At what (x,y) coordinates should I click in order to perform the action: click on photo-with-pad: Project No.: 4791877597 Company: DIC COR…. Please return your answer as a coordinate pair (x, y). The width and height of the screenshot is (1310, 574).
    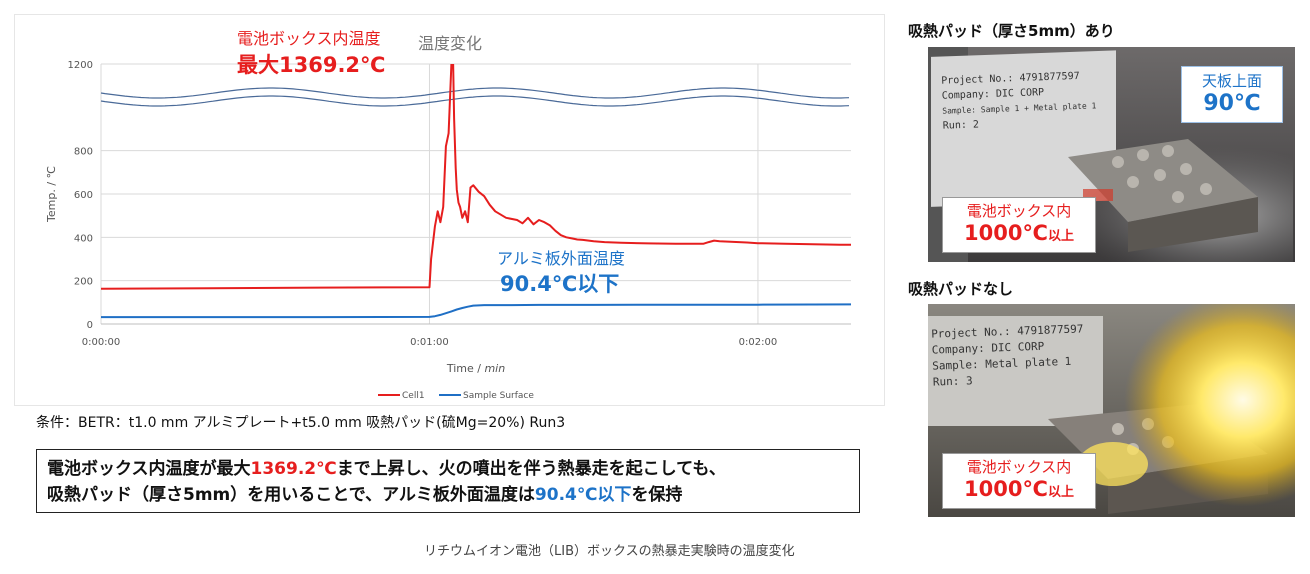
    Looking at the image, I should click on (1111, 154).